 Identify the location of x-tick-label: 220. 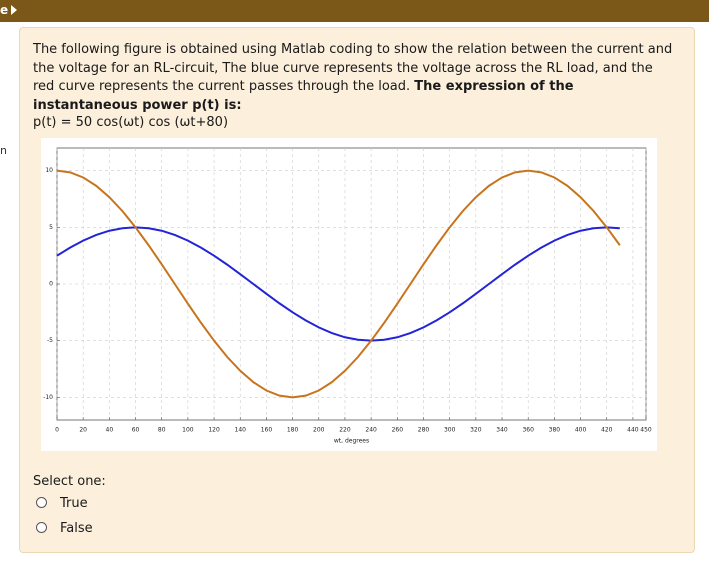
(345, 430).